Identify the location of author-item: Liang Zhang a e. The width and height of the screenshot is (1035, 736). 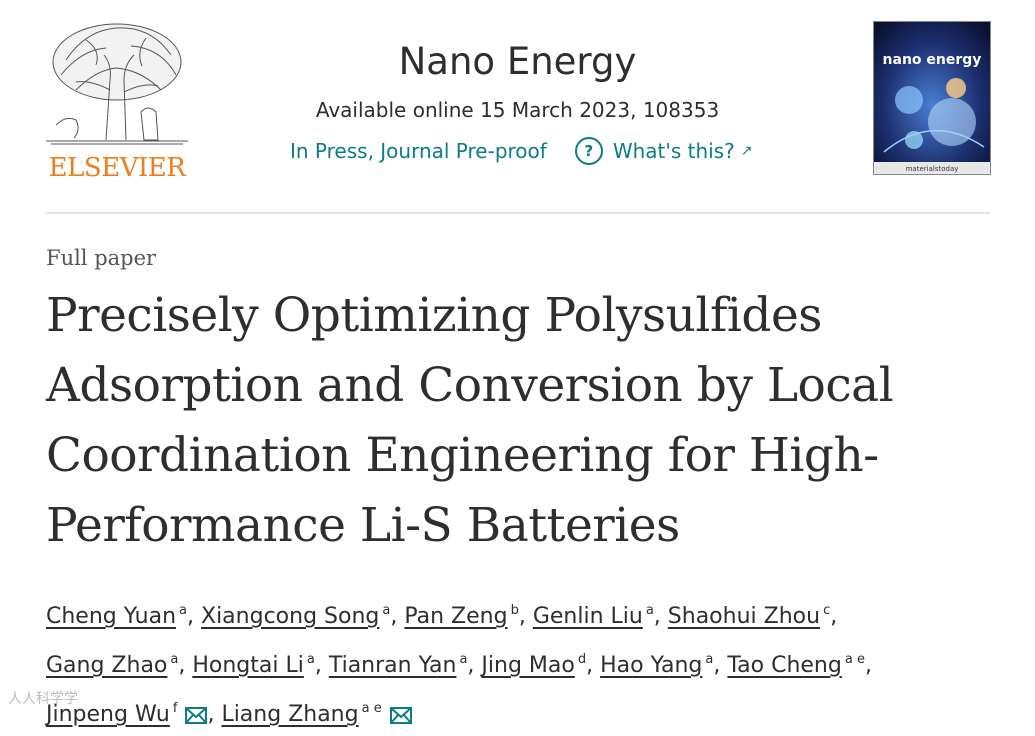
(316, 714).